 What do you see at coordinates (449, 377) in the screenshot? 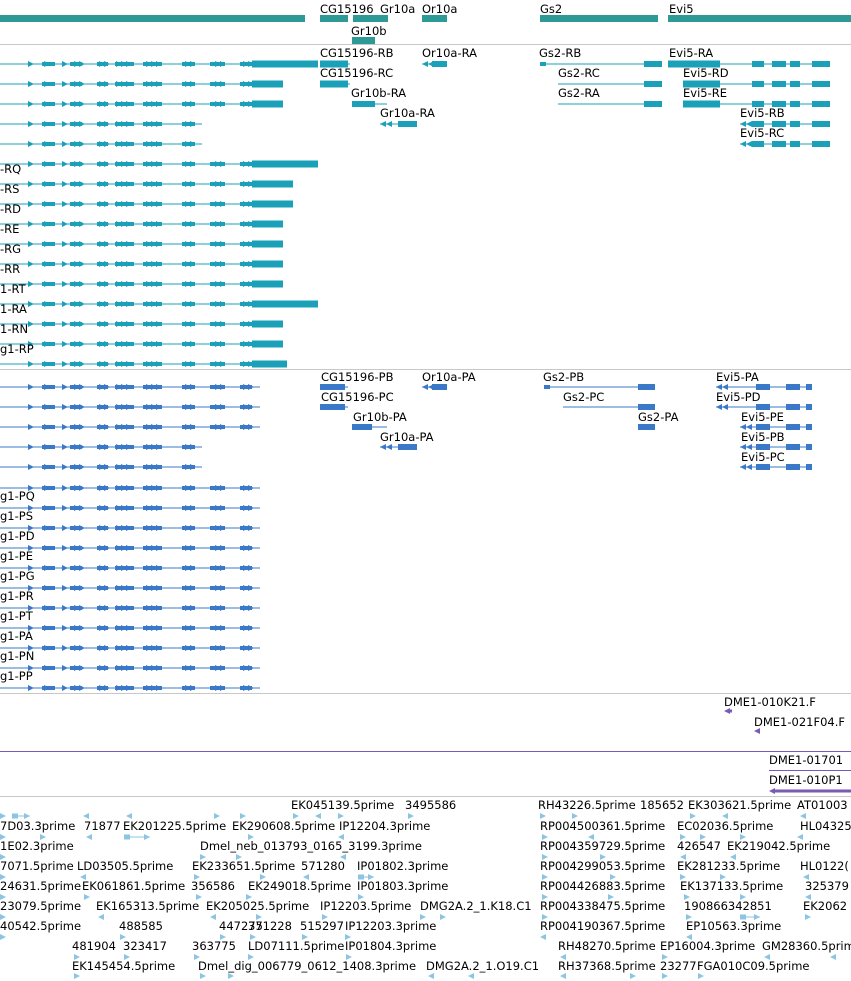
I see `protein-label: Or10a-PA` at bounding box center [449, 377].